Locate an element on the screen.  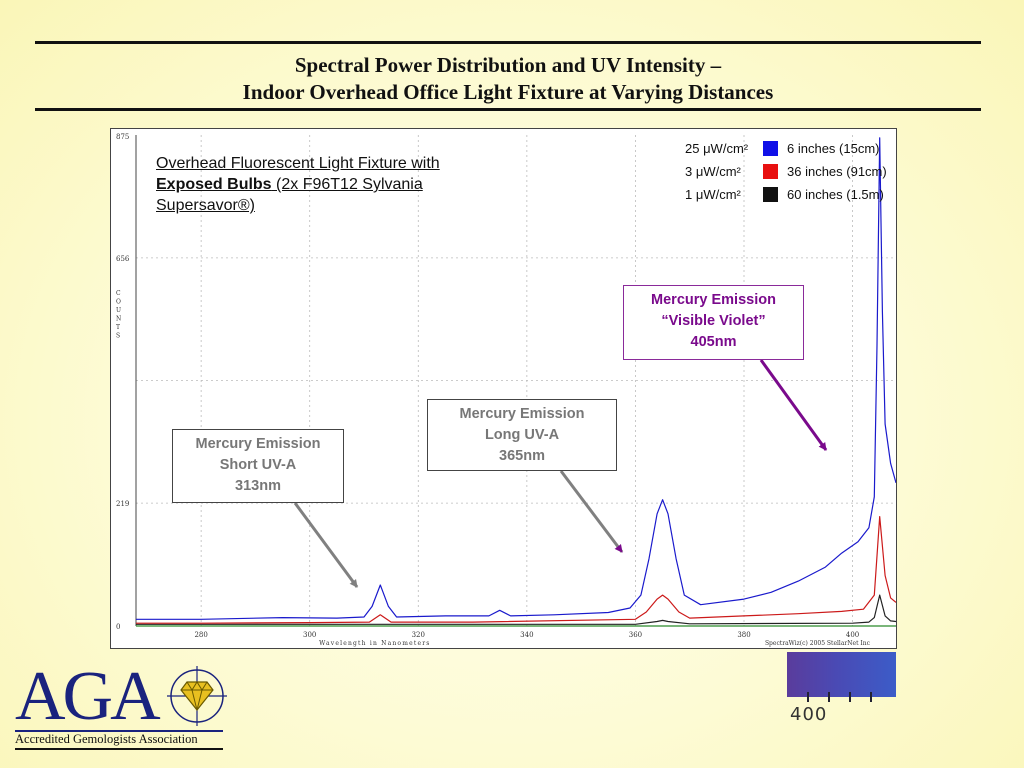
x-tick-label: 400 is located at coordinates (852, 635).